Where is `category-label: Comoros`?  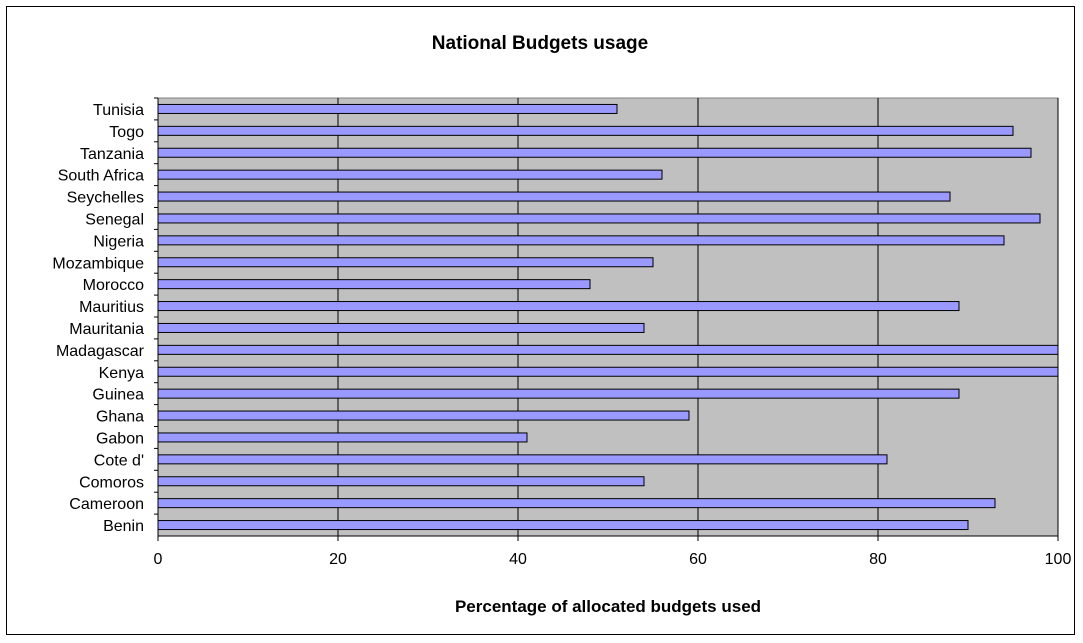
category-label: Comoros is located at coordinates (111, 482).